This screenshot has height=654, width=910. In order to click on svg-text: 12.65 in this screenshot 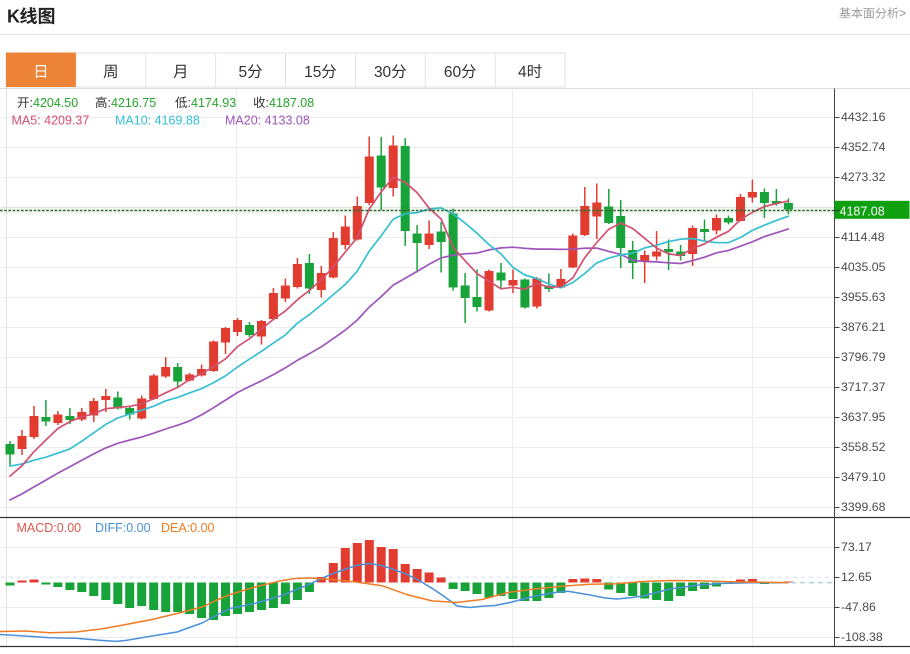, I will do `click(856, 577)`.